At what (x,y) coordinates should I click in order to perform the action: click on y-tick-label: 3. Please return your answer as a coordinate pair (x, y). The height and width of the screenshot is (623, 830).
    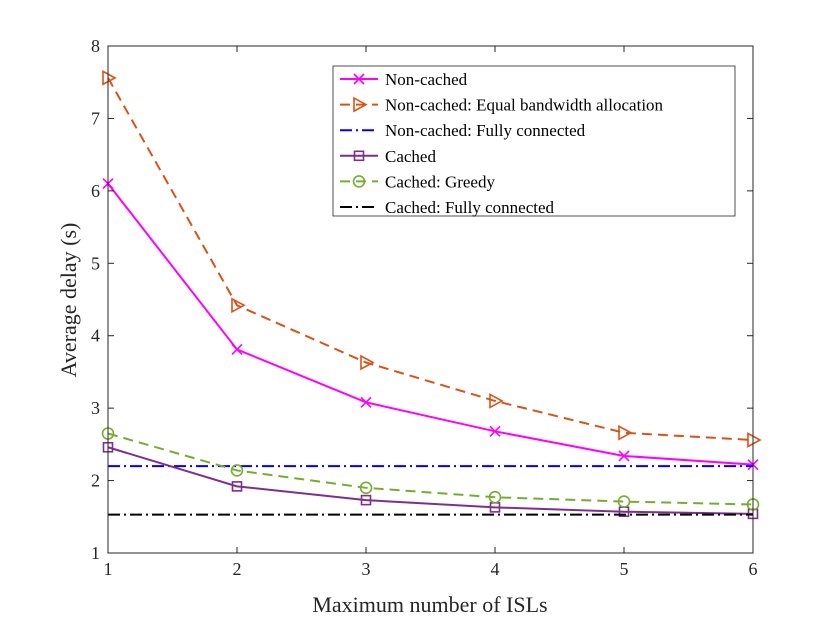
    Looking at the image, I should click on (95, 408).